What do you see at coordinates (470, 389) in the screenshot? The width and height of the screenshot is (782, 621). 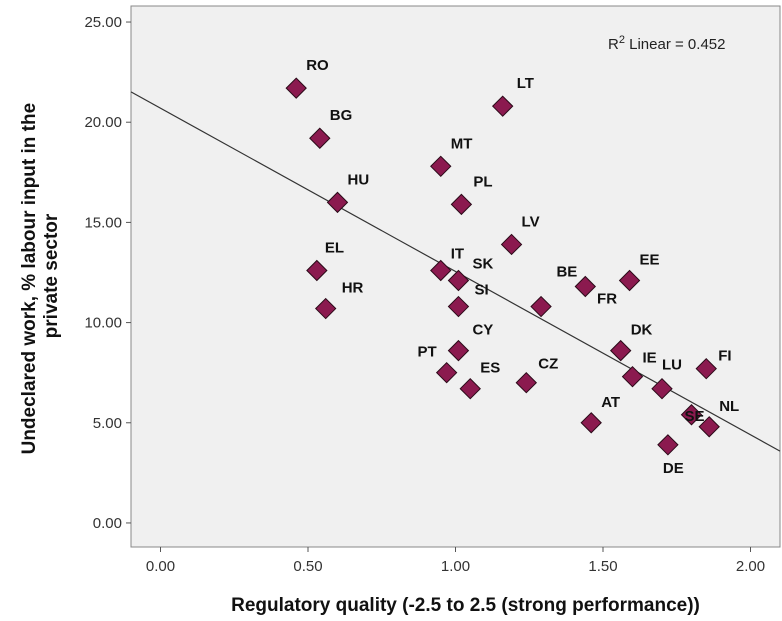 I see `data-point-es` at bounding box center [470, 389].